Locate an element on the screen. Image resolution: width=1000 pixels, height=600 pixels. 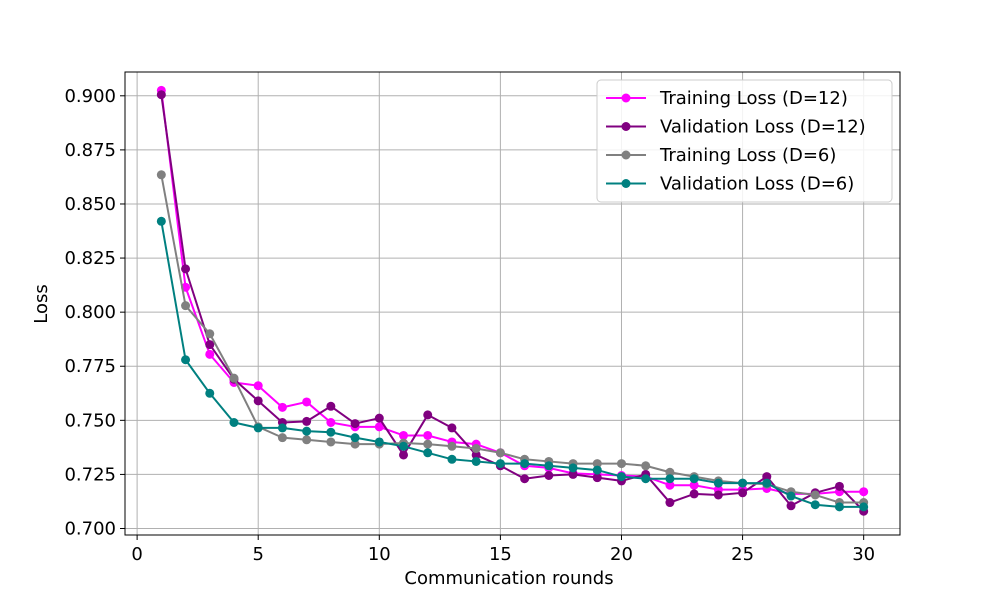
y-tick-label: 0.725 is located at coordinates (90, 474).